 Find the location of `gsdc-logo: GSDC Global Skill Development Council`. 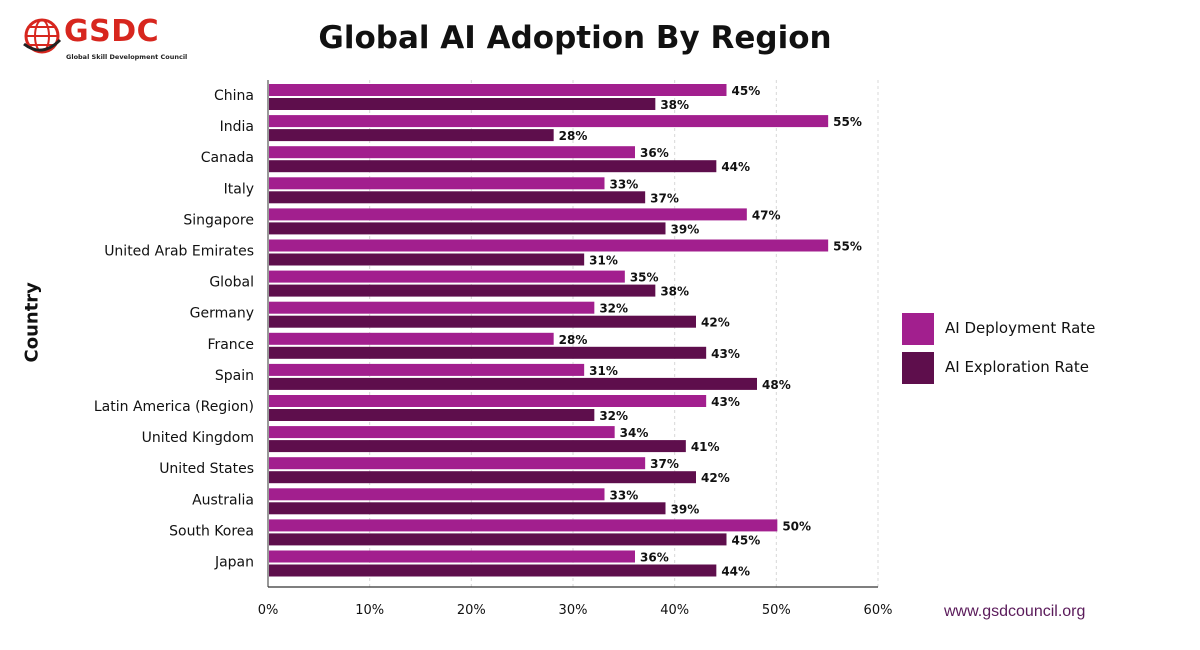

gsdc-logo: GSDC Global Skill Development Council is located at coordinates (105, 37).